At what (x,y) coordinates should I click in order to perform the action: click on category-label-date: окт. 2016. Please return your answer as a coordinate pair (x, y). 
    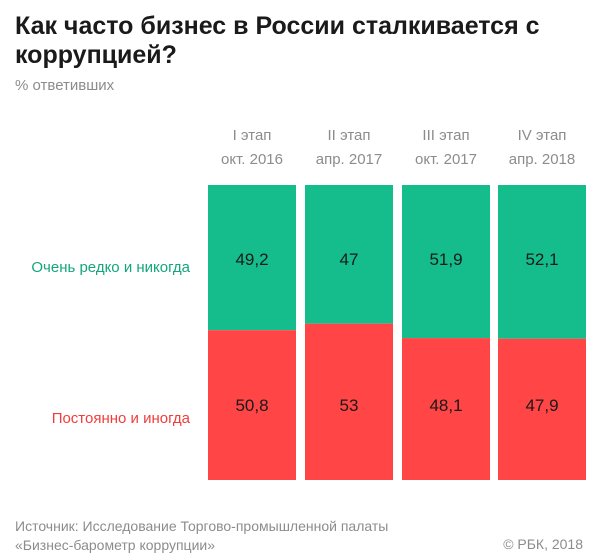
    Looking at the image, I should click on (252, 159).